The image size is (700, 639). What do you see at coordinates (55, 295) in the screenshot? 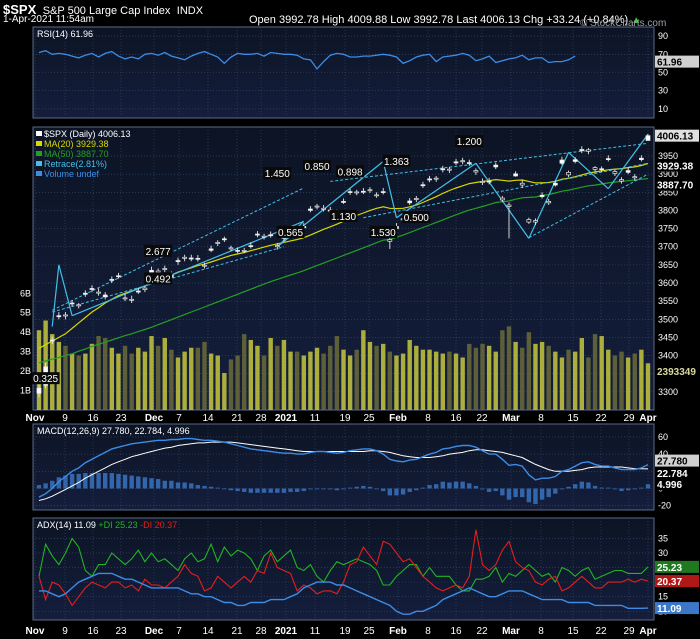
I see `retrace-line` at bounding box center [55, 295].